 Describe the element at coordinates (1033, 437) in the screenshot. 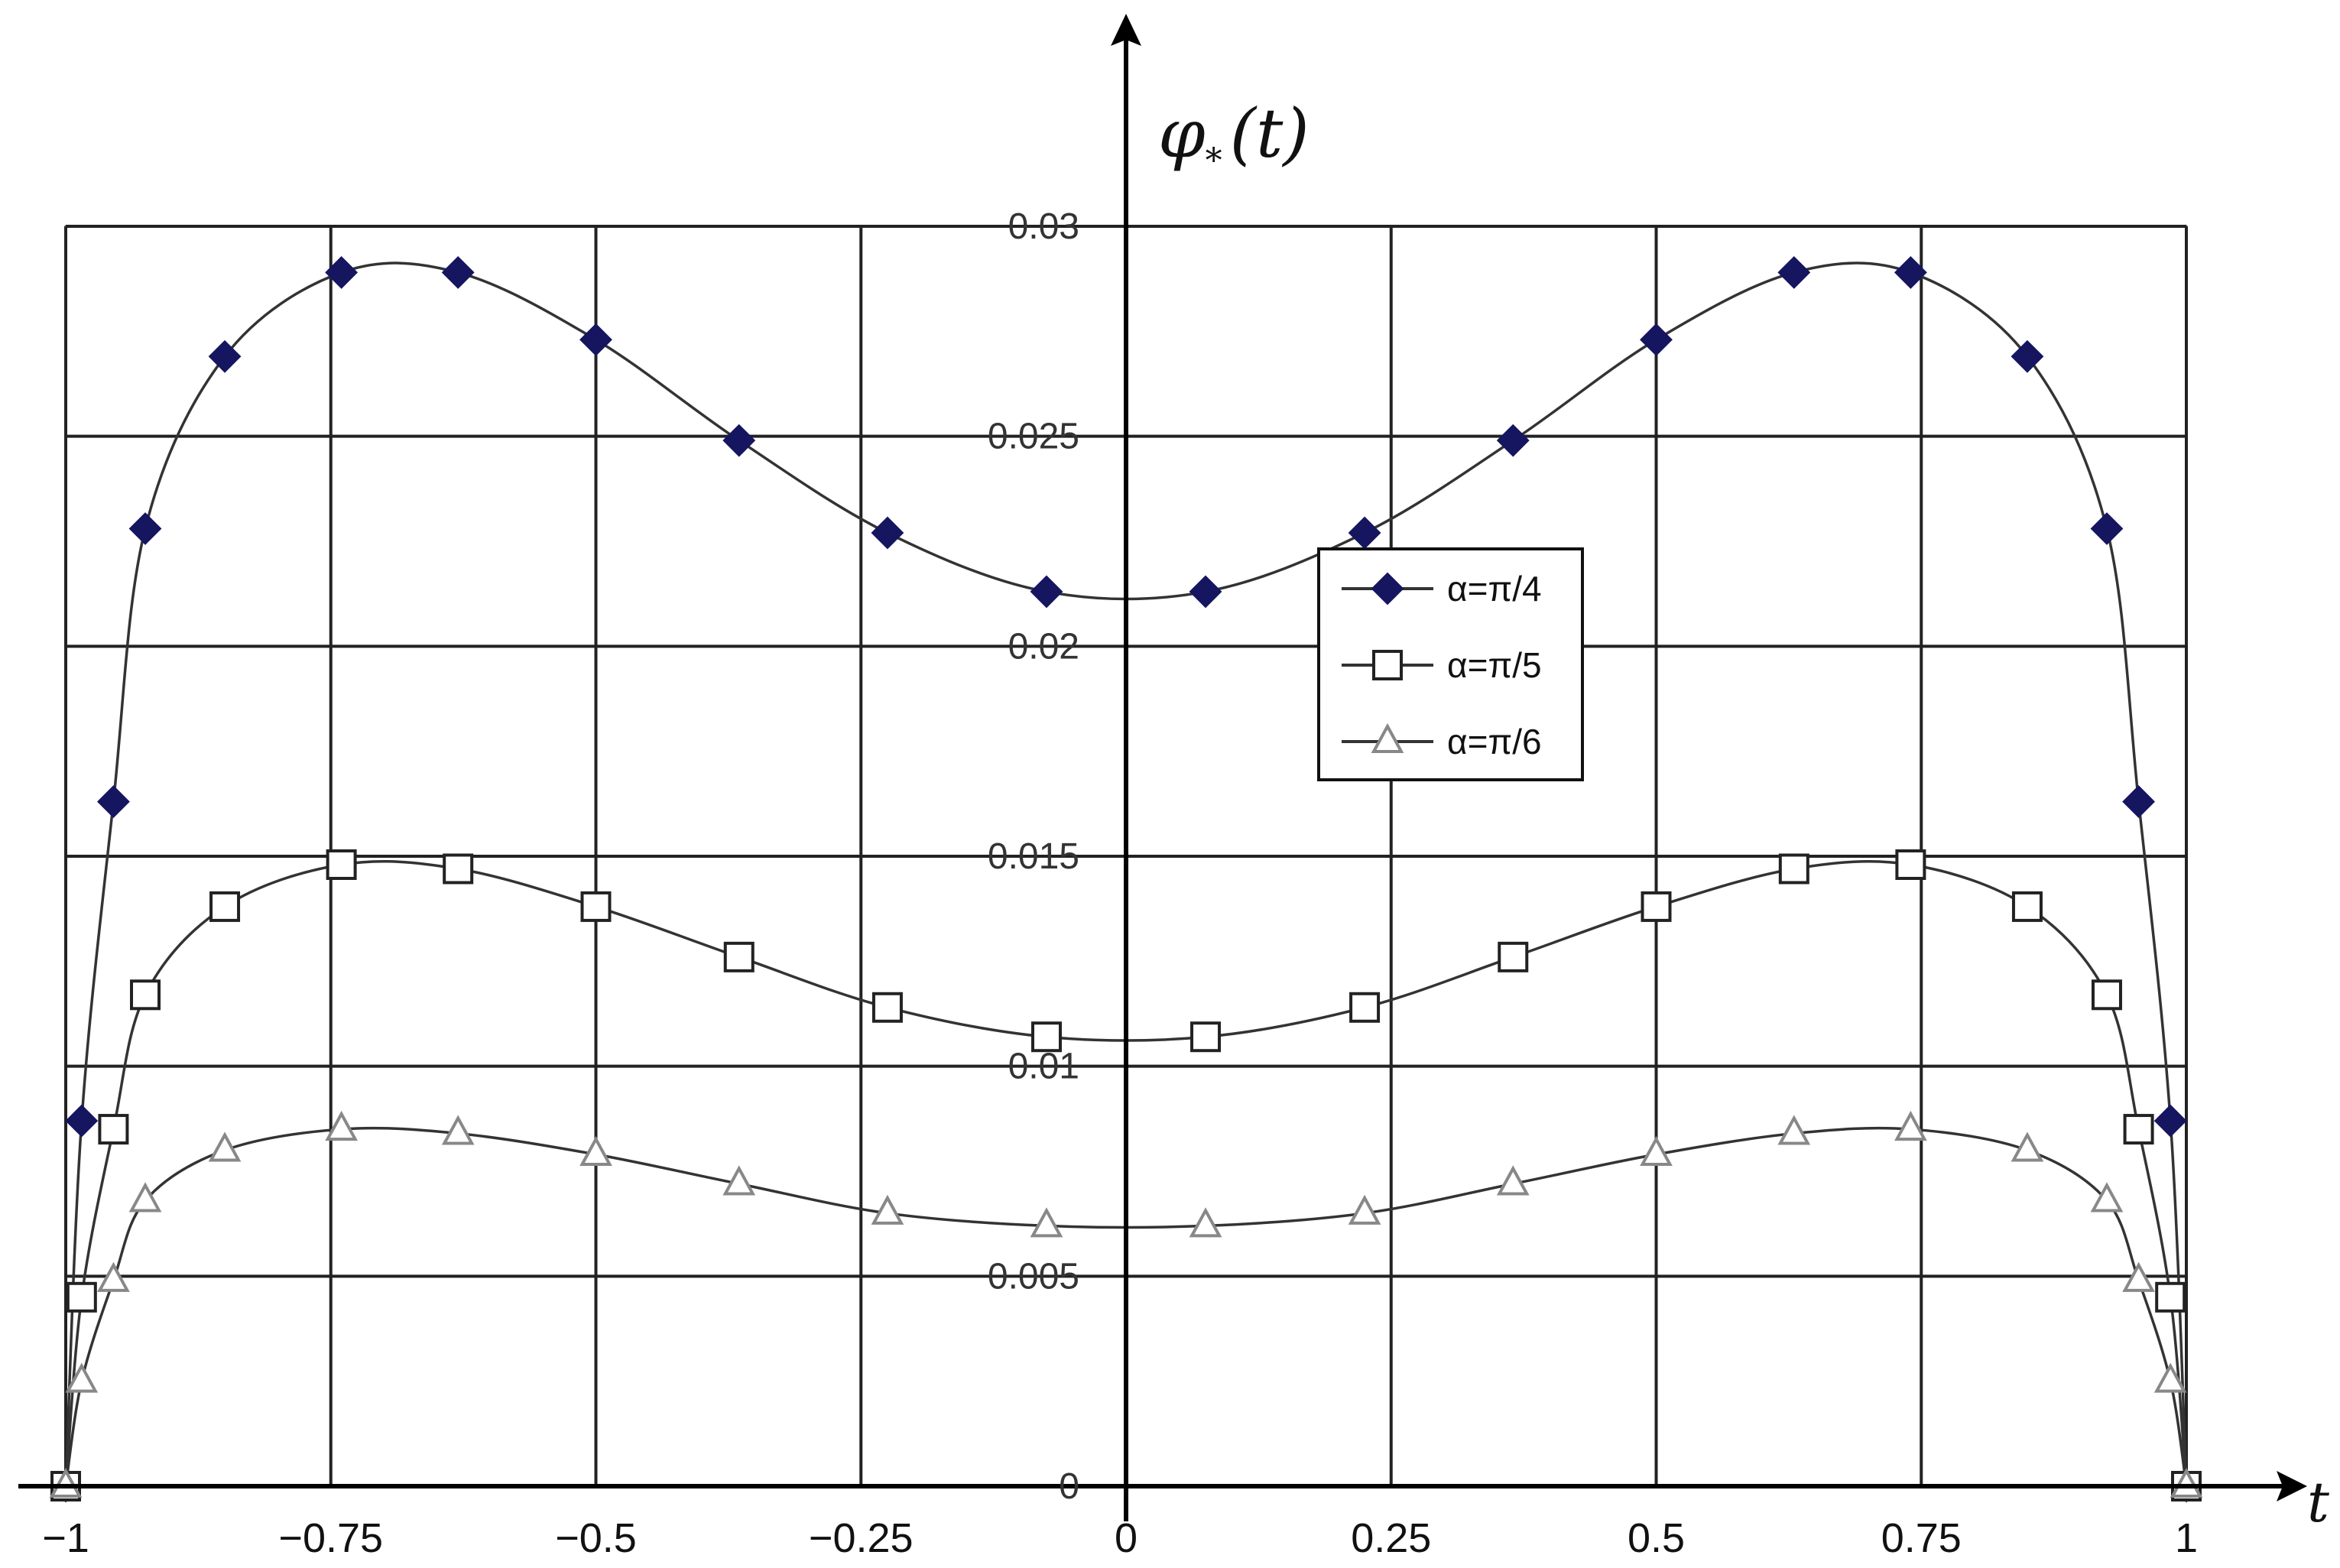

I see `y-tick-label: 0.025` at that location.